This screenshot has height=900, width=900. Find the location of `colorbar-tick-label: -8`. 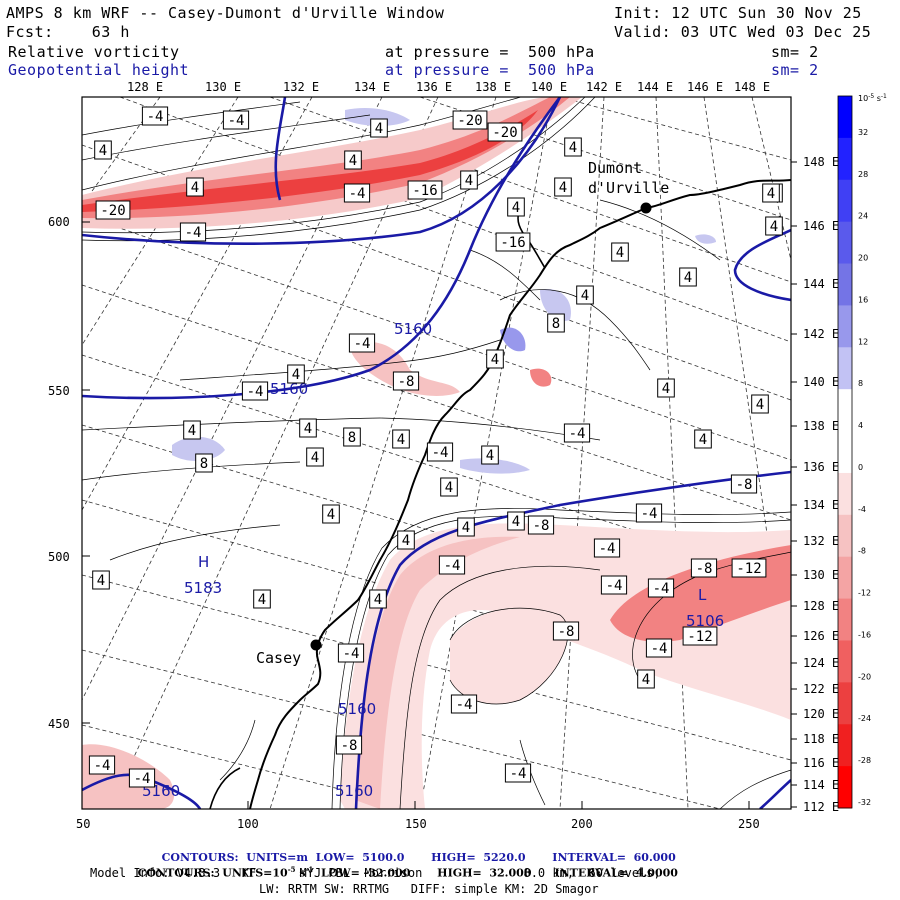

colorbar-tick-label: -8 is located at coordinates (862, 551).